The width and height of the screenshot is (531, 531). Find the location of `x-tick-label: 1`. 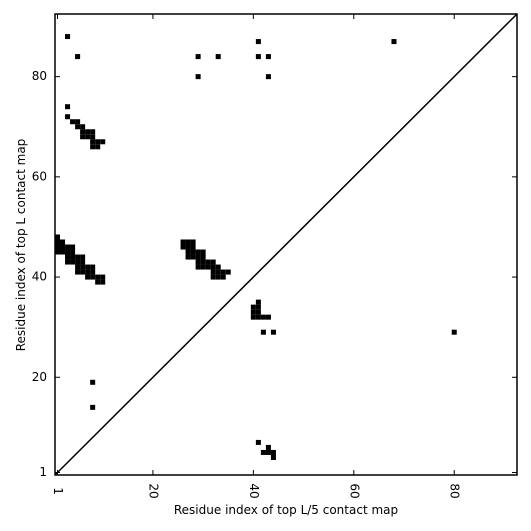

x-tick-label: 1 is located at coordinates (58, 491).